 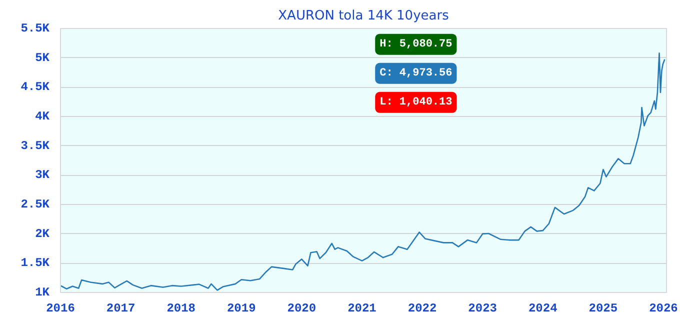 I want to click on y-tick-label: 5.5K, so click(x=35, y=29).